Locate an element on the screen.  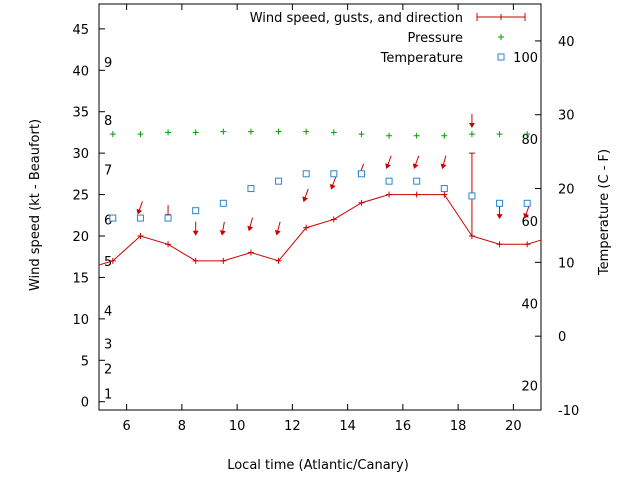
fahrenheit-tick-label: 80 is located at coordinates (529, 140).